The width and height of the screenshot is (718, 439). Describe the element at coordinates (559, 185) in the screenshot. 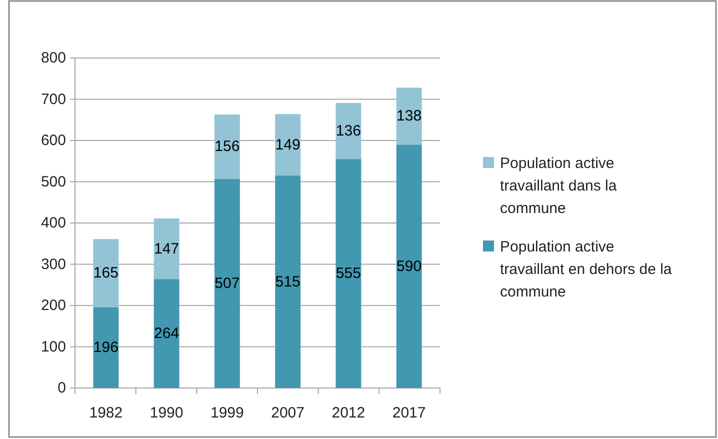

I see `legend-label: Population active travaillant dans la commune` at that location.